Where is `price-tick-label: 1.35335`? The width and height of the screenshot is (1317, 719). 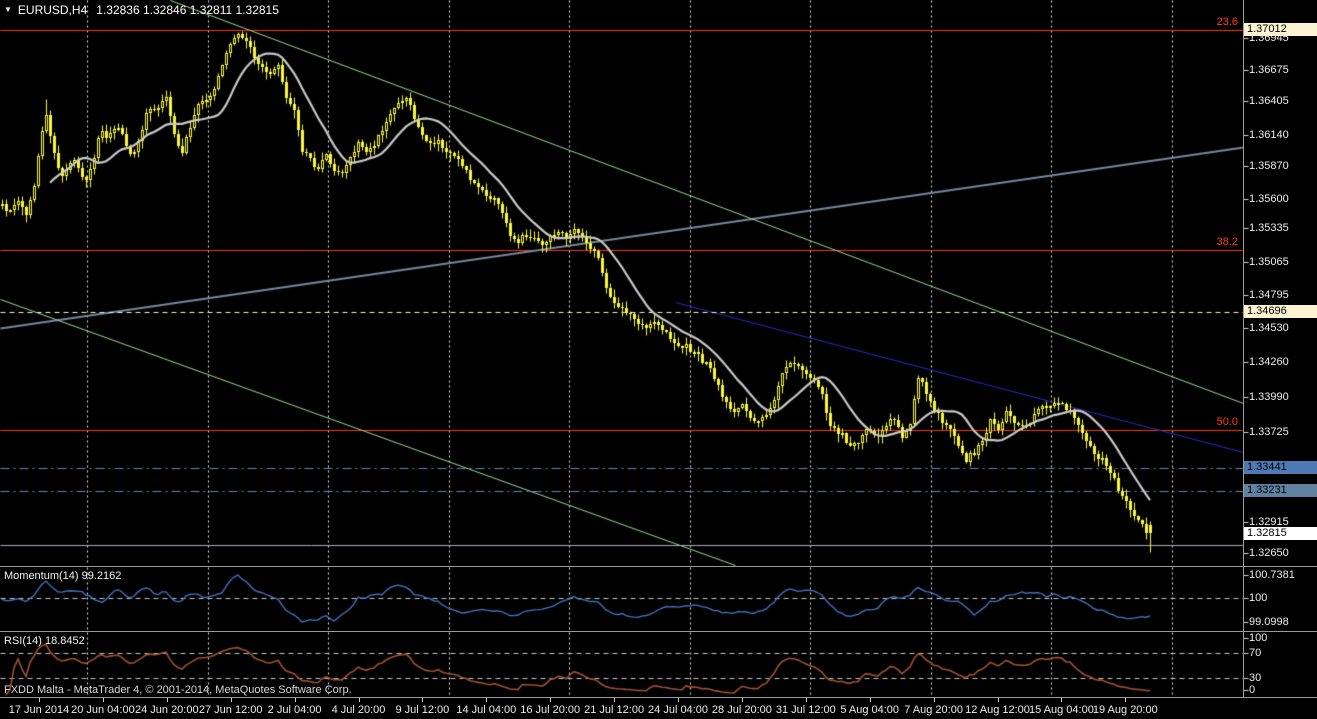 price-tick-label: 1.35335 is located at coordinates (1269, 228).